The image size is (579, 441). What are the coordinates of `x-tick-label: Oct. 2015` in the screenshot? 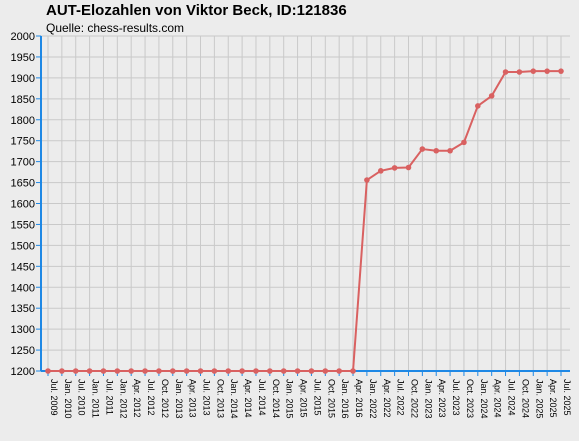 It's located at (331, 398).